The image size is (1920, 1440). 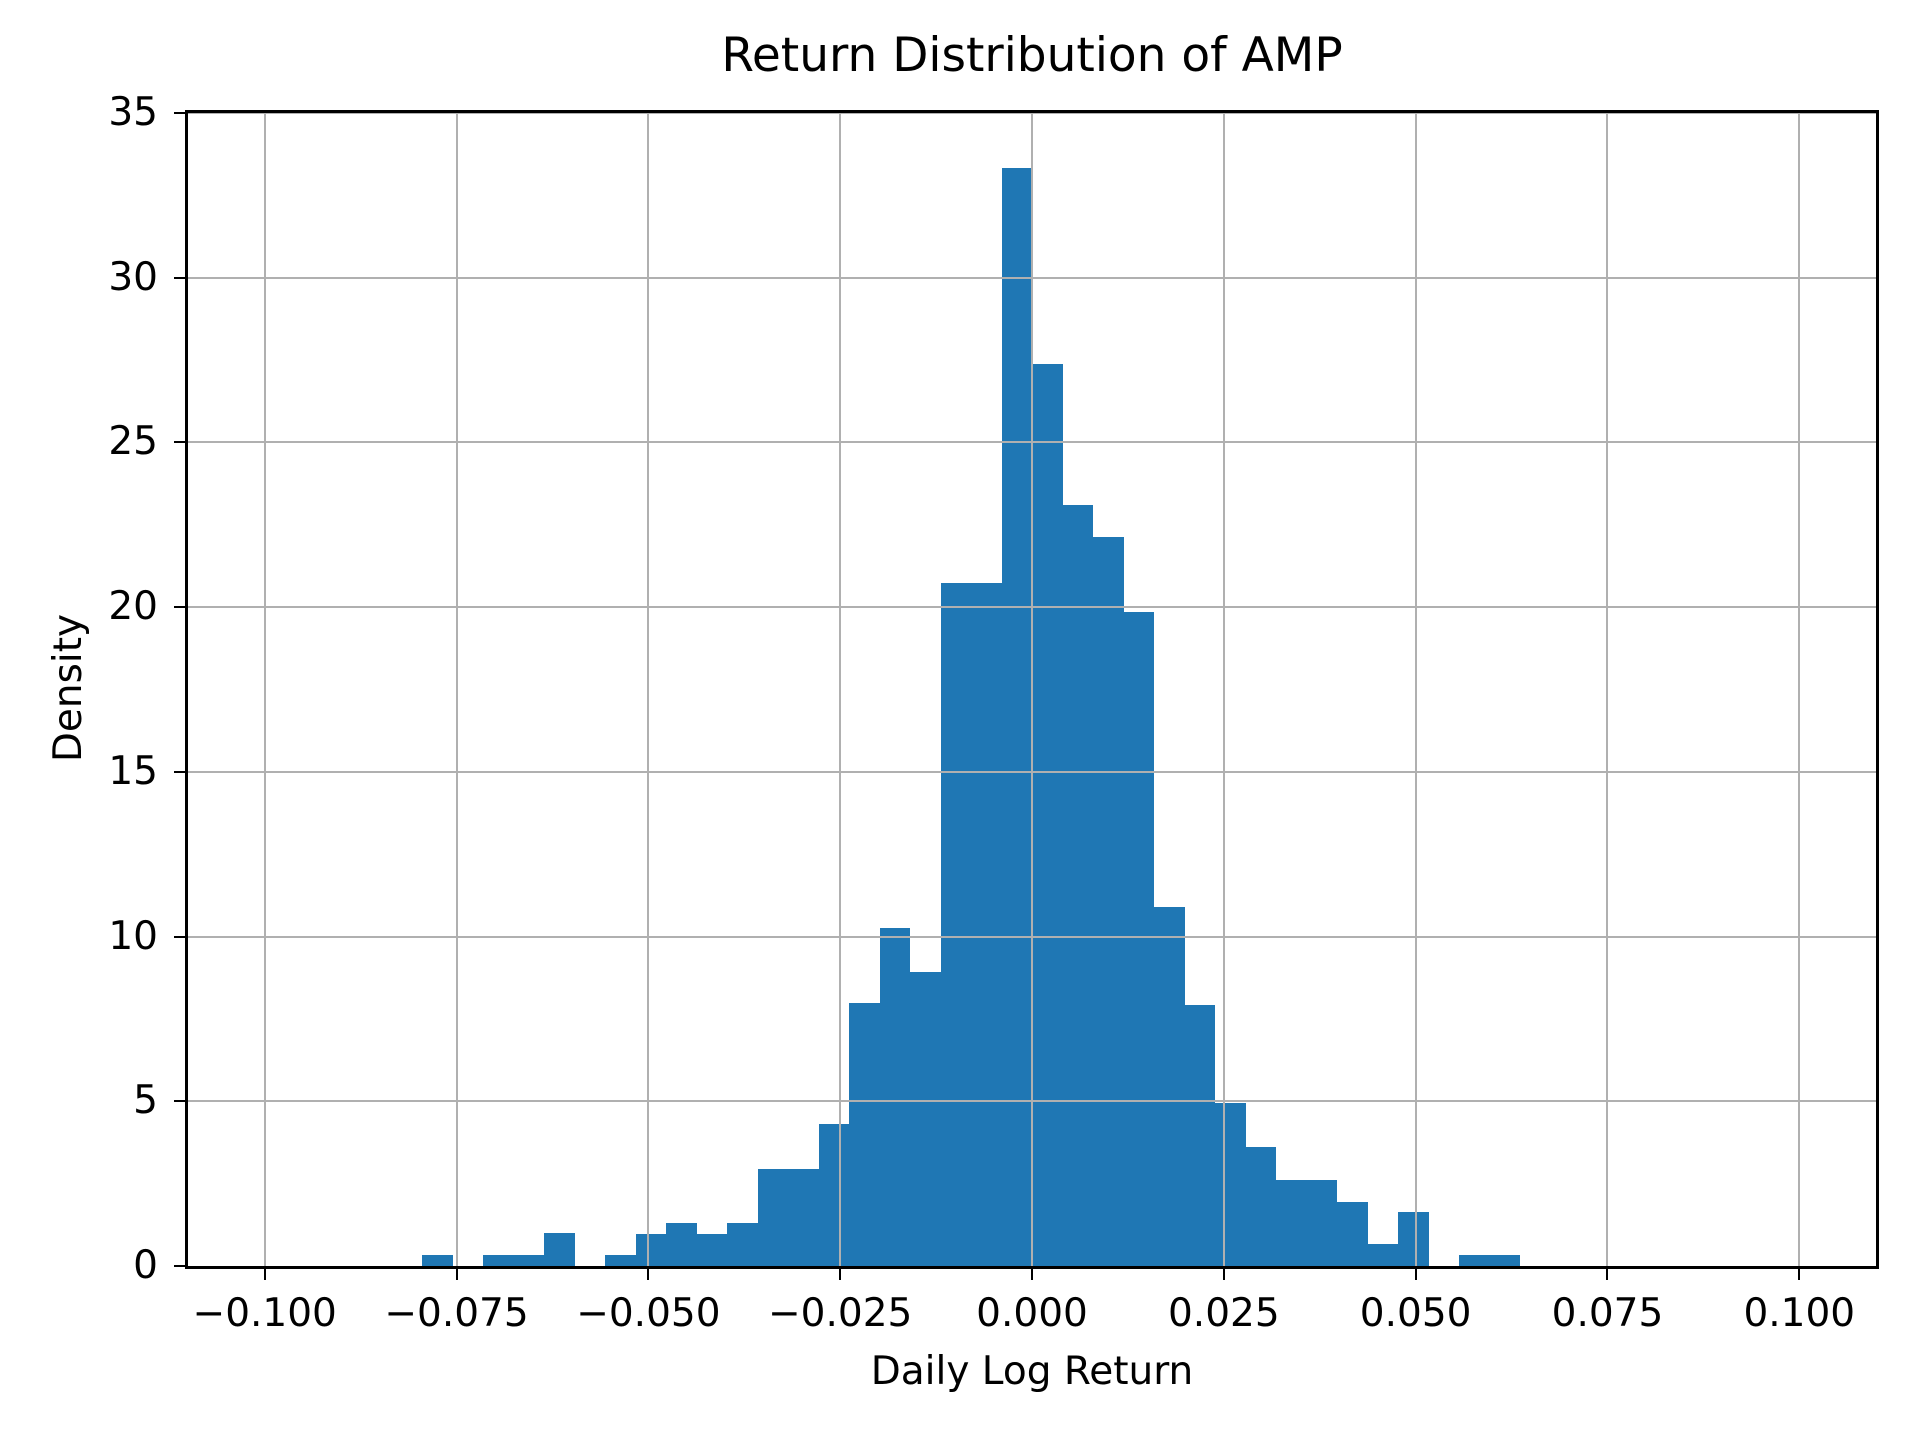 What do you see at coordinates (264, 1313) in the screenshot?
I see `x-tick-label: −0.100` at bounding box center [264, 1313].